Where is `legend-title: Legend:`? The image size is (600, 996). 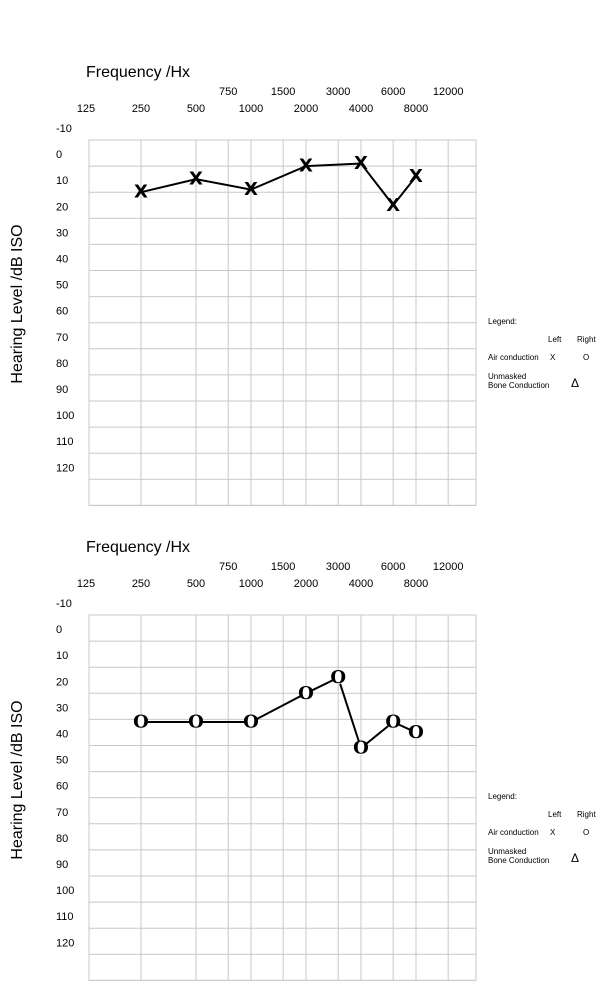
legend-title: Legend: is located at coordinates (502, 796).